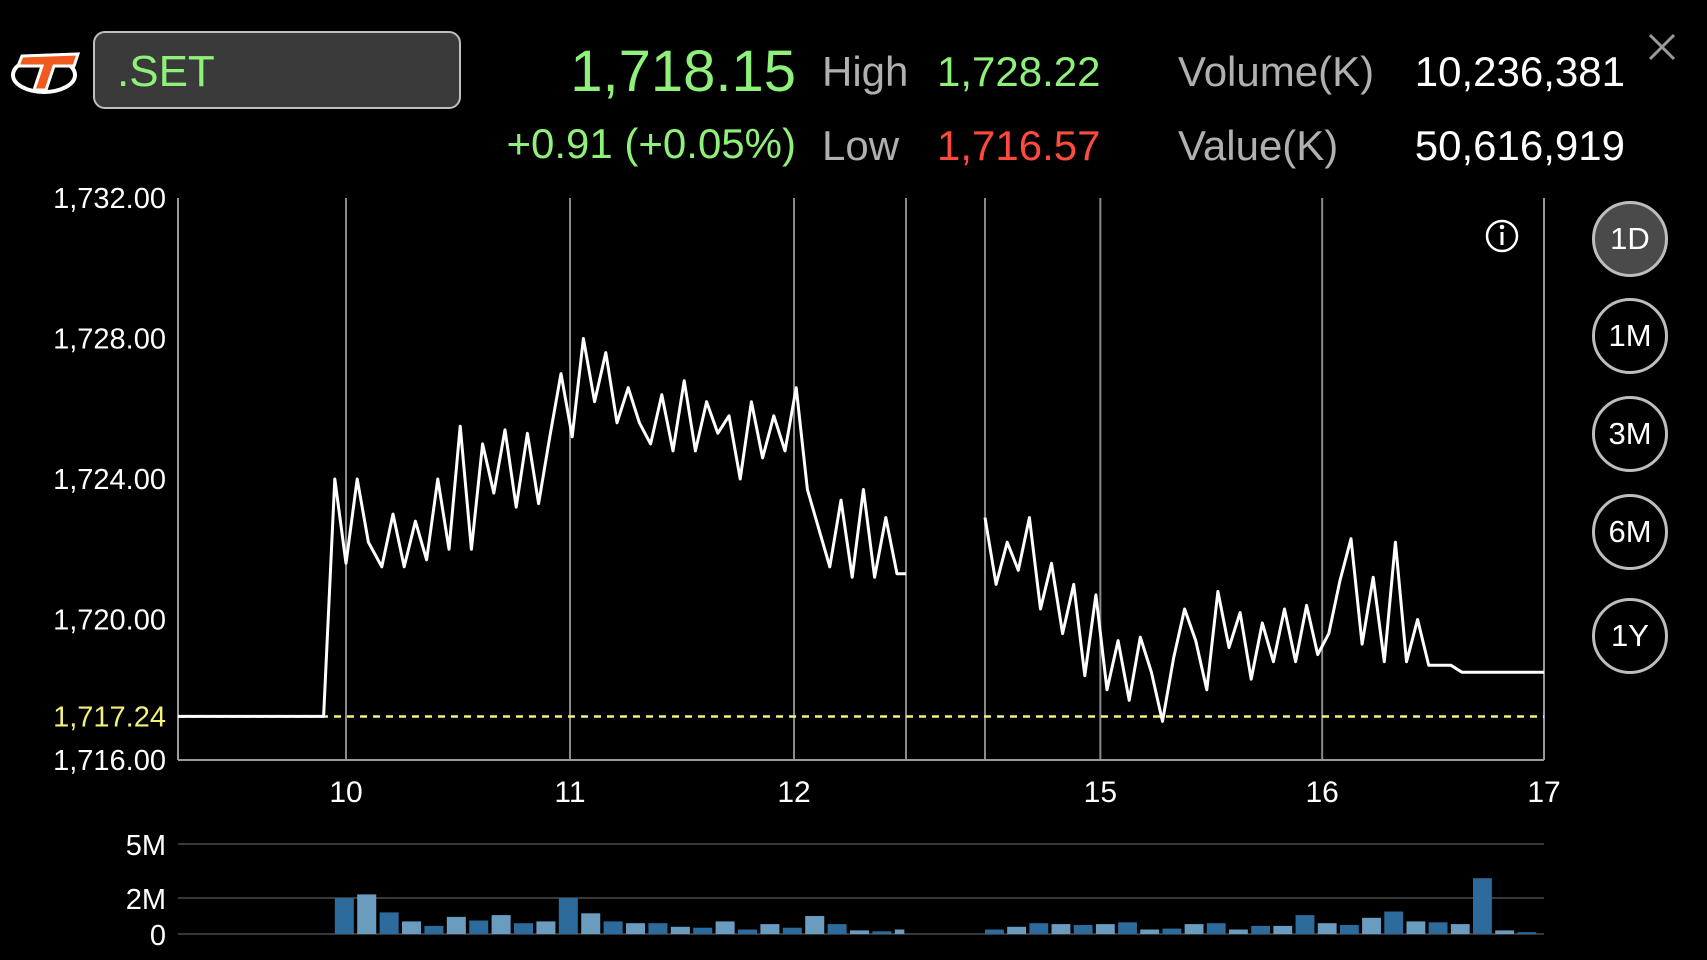 Image resolution: width=1707 pixels, height=960 pixels. I want to click on x-tick-label: 11, so click(569, 792).